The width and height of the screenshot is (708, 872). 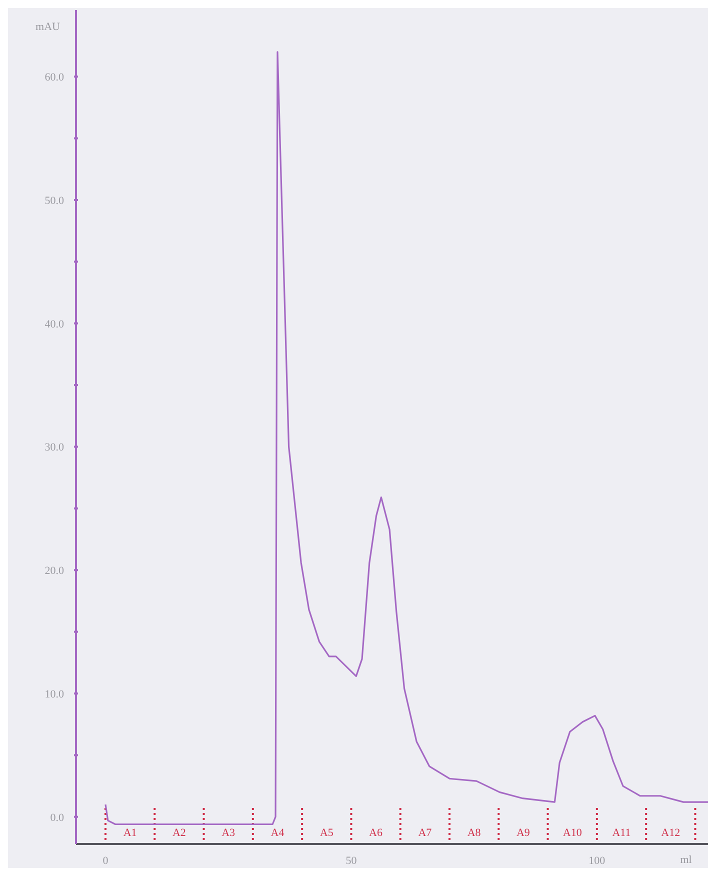 I want to click on ref-line-label: A5, so click(x=327, y=833).